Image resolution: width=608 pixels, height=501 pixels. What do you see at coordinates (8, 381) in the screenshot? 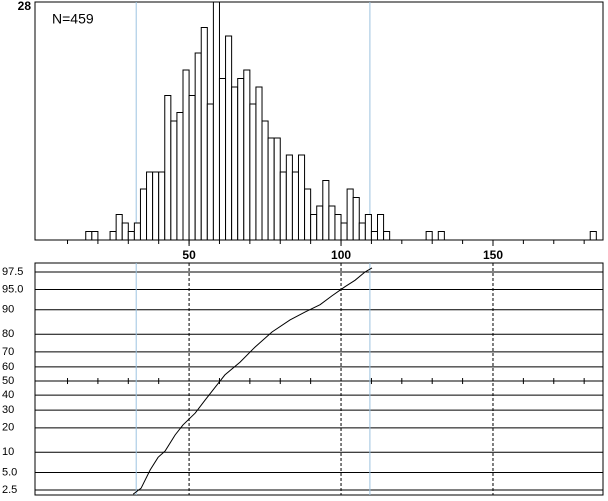
I see `y-tick-label: 50` at bounding box center [8, 381].